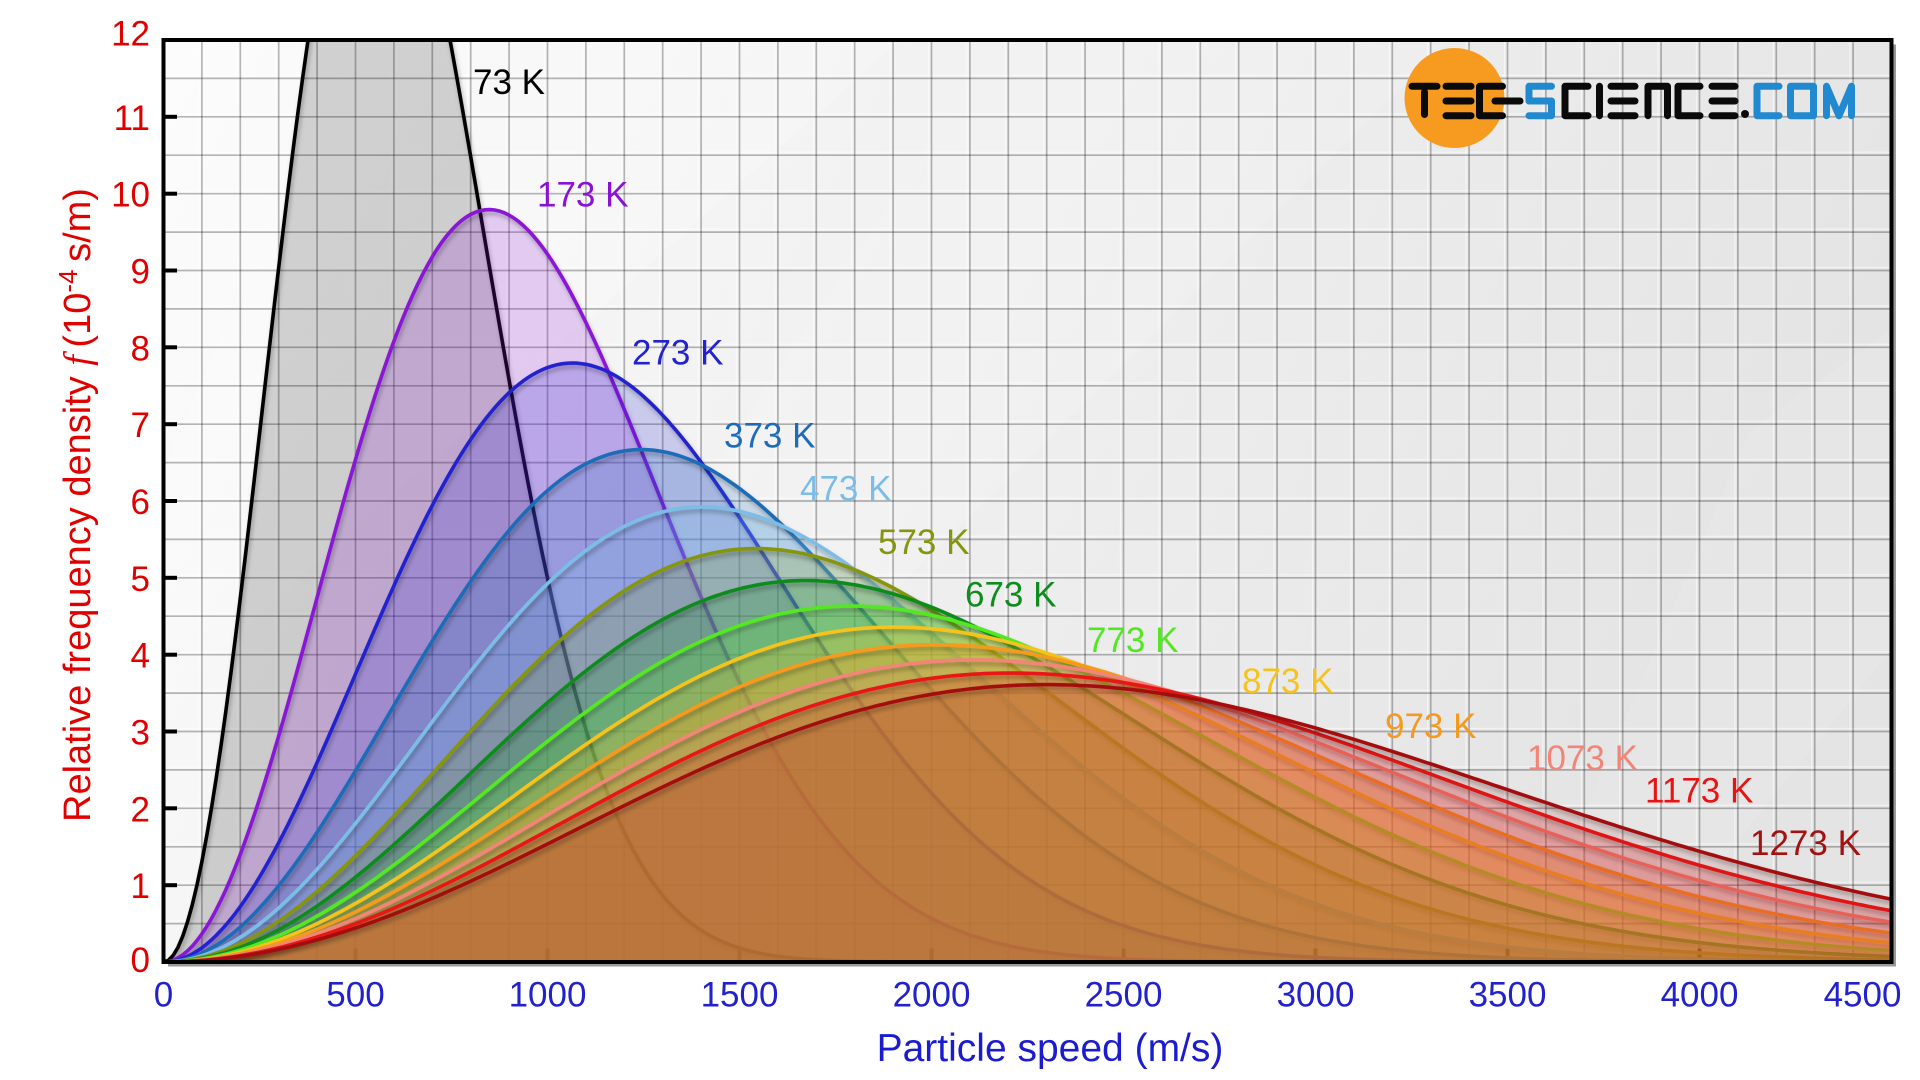  What do you see at coordinates (923, 542) in the screenshot?
I see `svg-text: 573 K` at bounding box center [923, 542].